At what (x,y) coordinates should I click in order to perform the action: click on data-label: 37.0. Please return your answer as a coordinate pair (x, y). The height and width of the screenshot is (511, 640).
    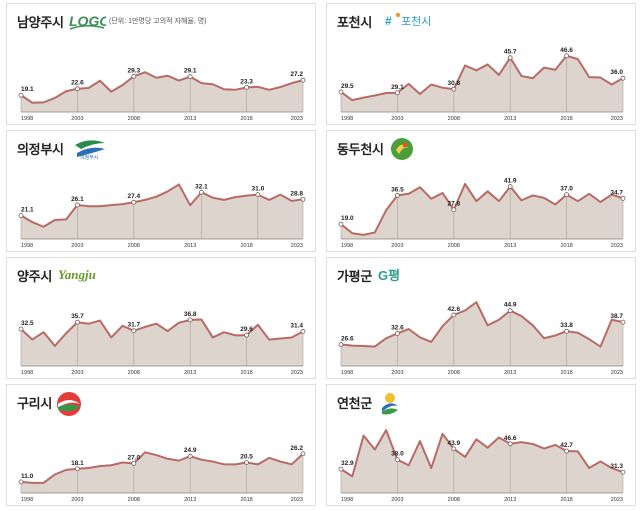
    Looking at the image, I should click on (566, 189).